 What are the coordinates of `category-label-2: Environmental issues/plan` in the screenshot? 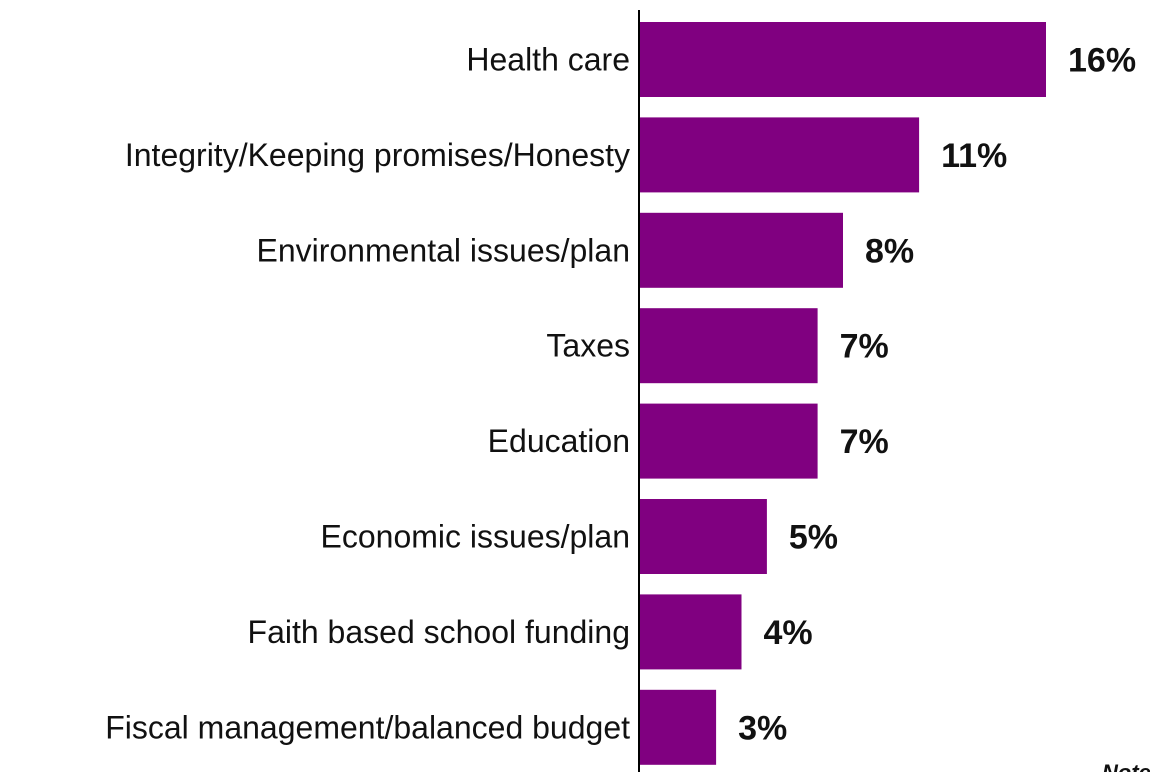 It's located at (443, 250).